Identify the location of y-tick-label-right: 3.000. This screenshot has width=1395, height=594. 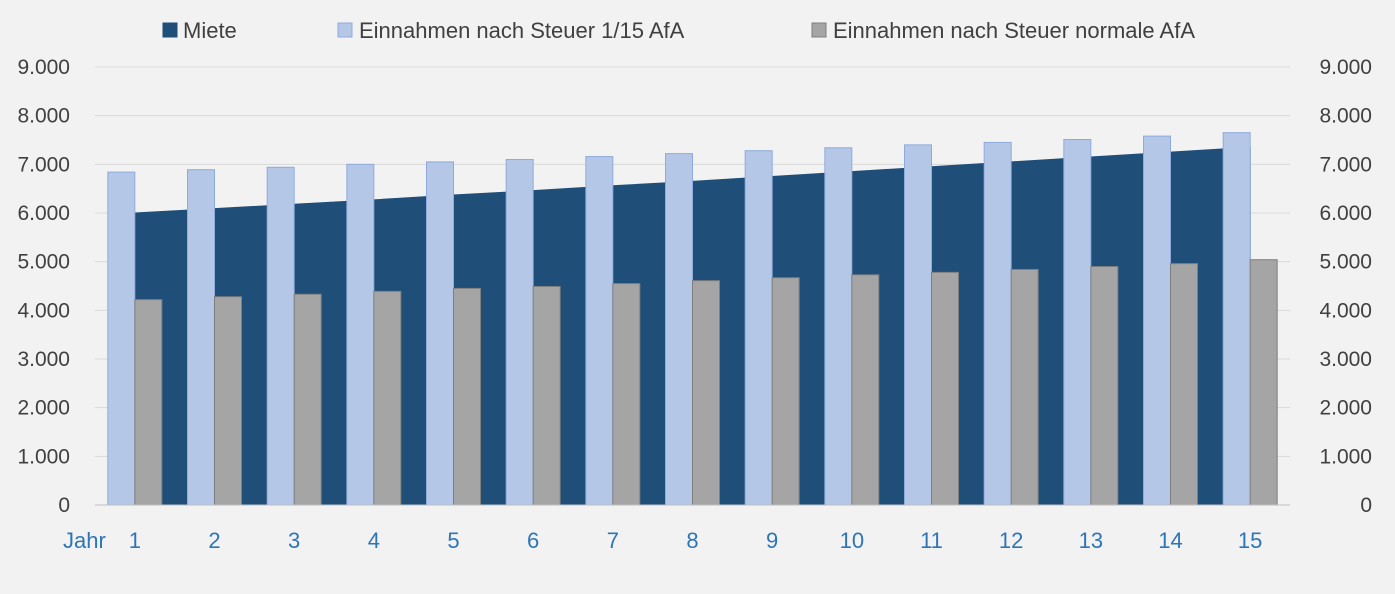
(1345, 359).